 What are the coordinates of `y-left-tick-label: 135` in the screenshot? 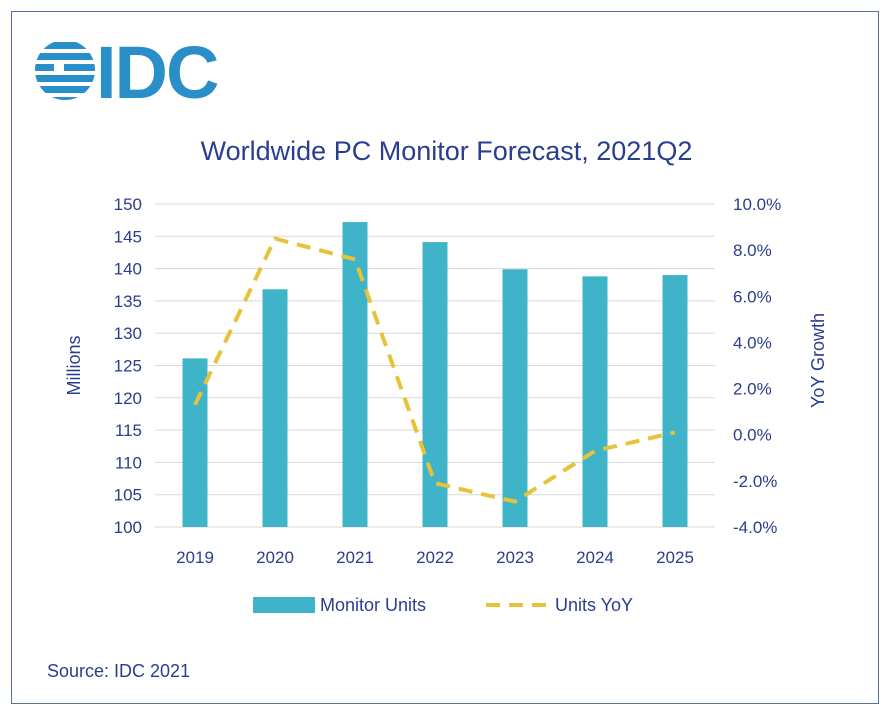 It's located at (128, 301).